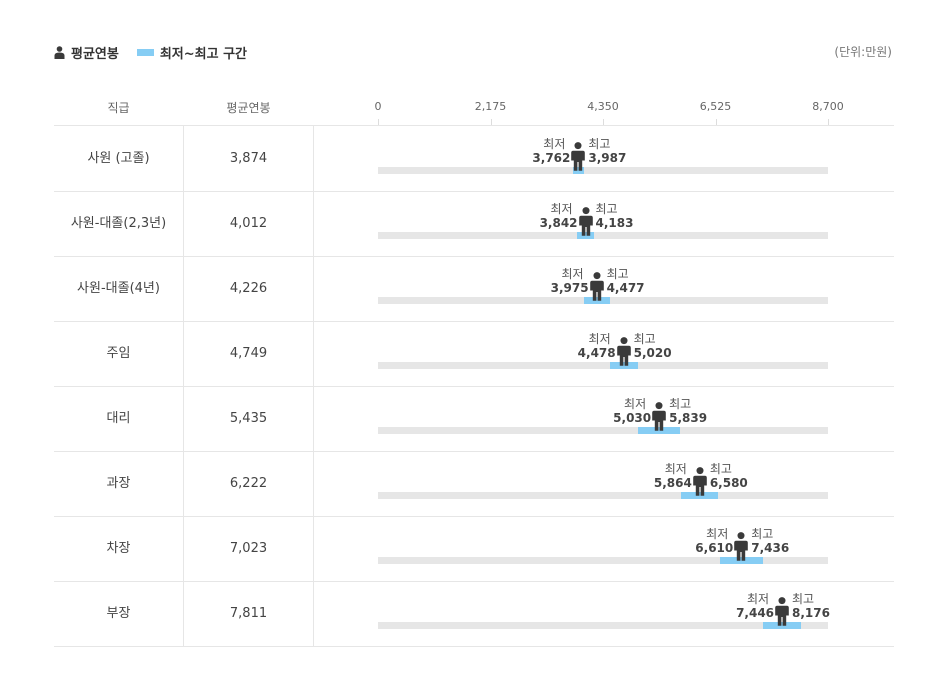 This screenshot has width=949, height=693. Describe the element at coordinates (672, 483) in the screenshot. I see `min-value: 5,864` at that location.